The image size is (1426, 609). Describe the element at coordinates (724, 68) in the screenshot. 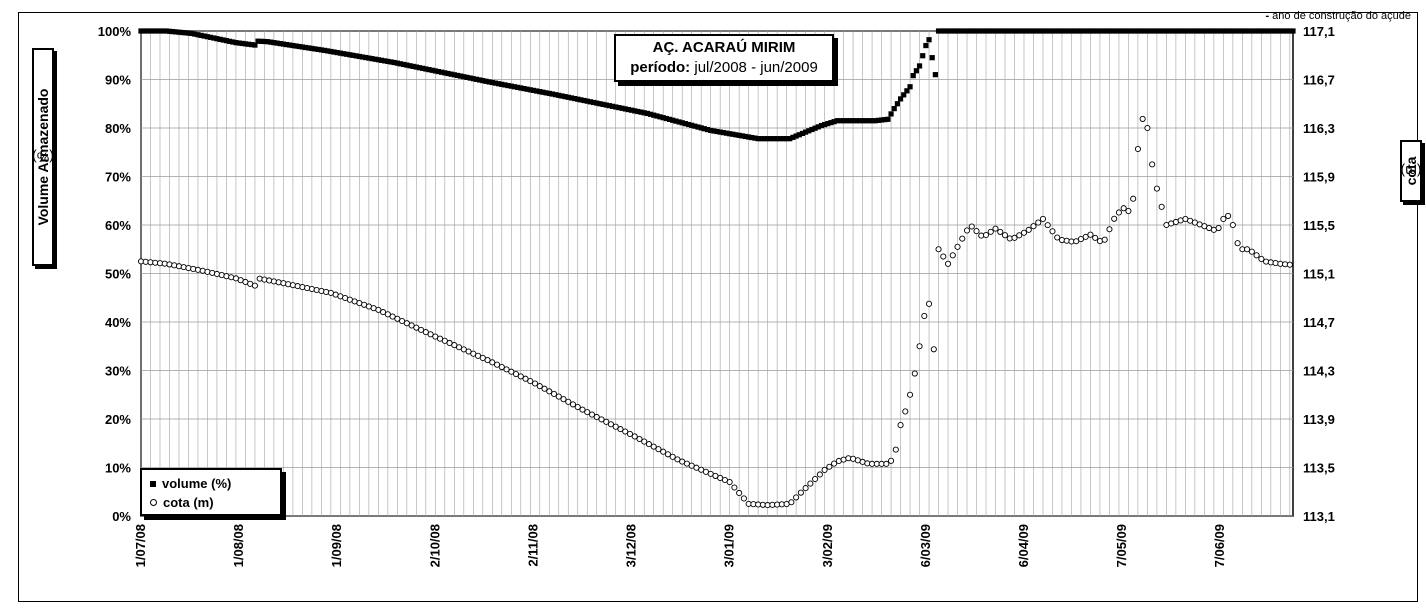

I see `chart-subtitle: período: jul/2008 - jun/2009` at that location.